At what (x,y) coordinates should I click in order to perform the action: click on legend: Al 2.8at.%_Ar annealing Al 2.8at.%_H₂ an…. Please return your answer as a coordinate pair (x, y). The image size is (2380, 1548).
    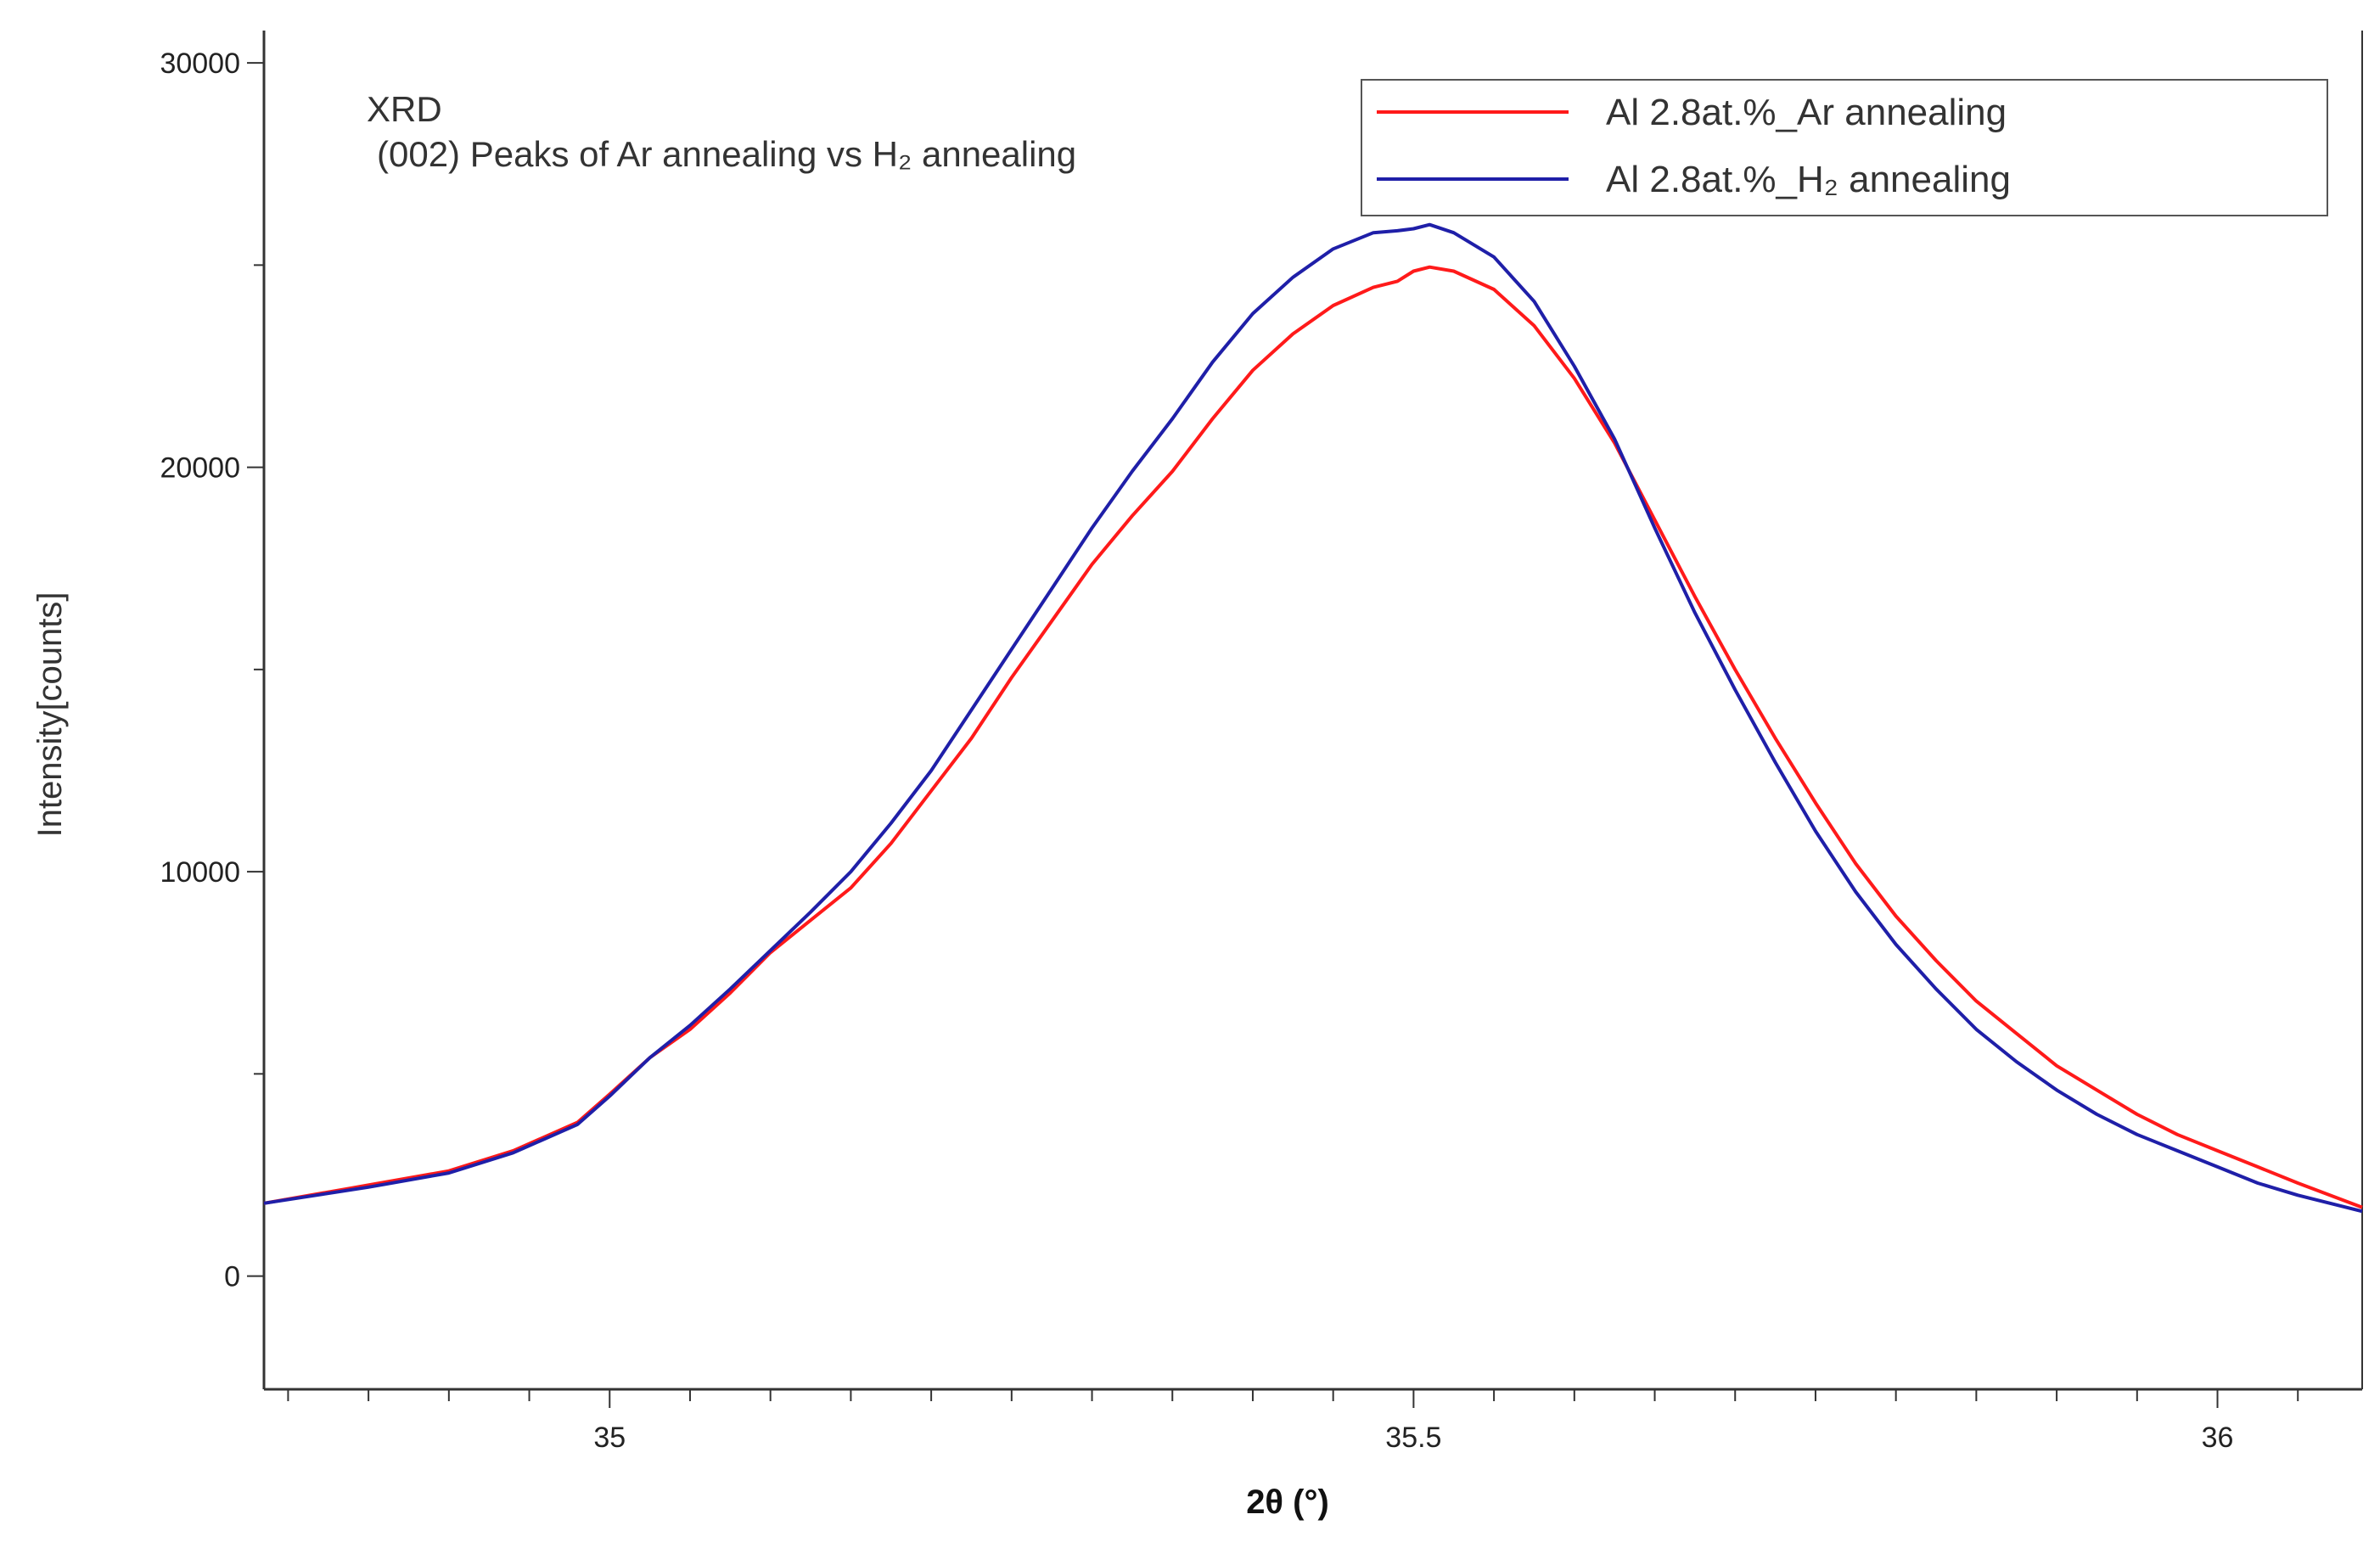
    Looking at the image, I should click on (1844, 148).